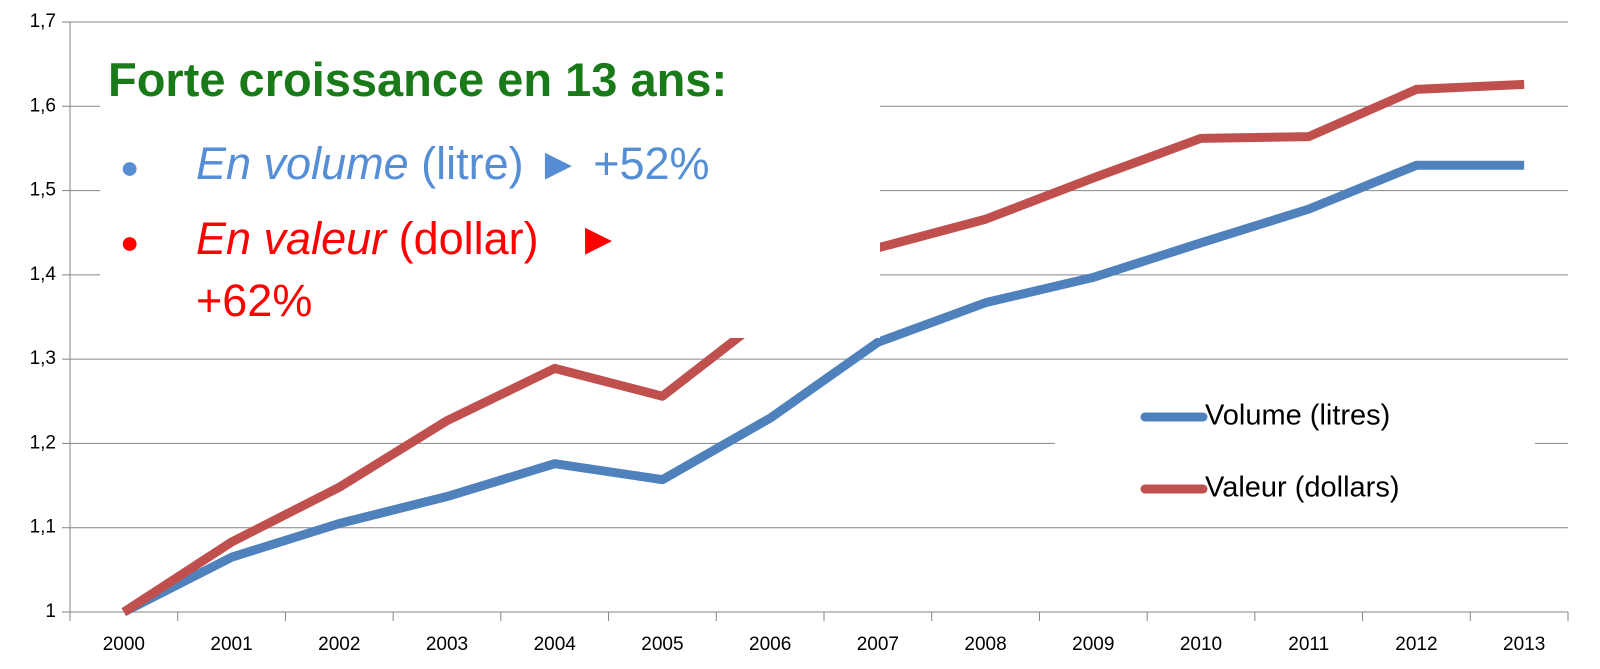 Image resolution: width=1600 pixels, height=669 pixels. What do you see at coordinates (43, 527) in the screenshot?
I see `y-tick-label: 1,1` at bounding box center [43, 527].